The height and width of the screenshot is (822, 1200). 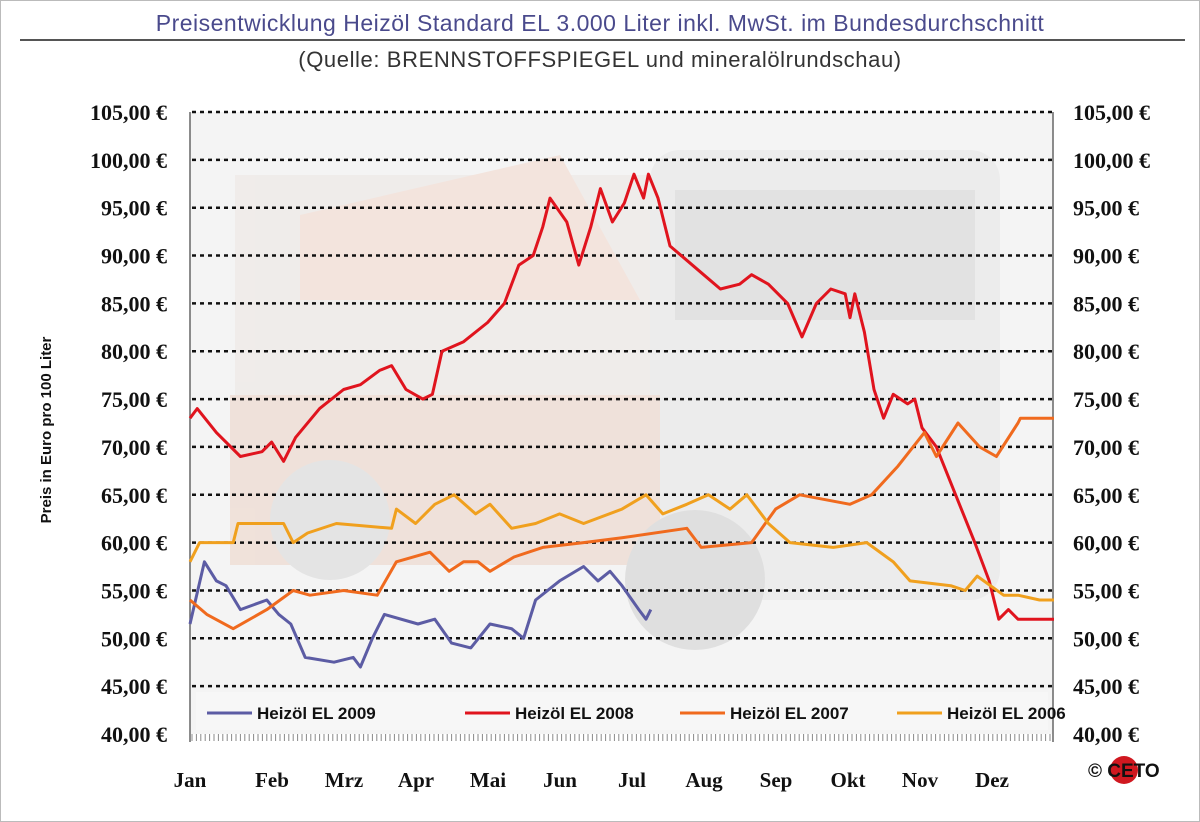 What do you see at coordinates (128, 160) in the screenshot?
I see `y-tick-label-left: 100,00 €` at bounding box center [128, 160].